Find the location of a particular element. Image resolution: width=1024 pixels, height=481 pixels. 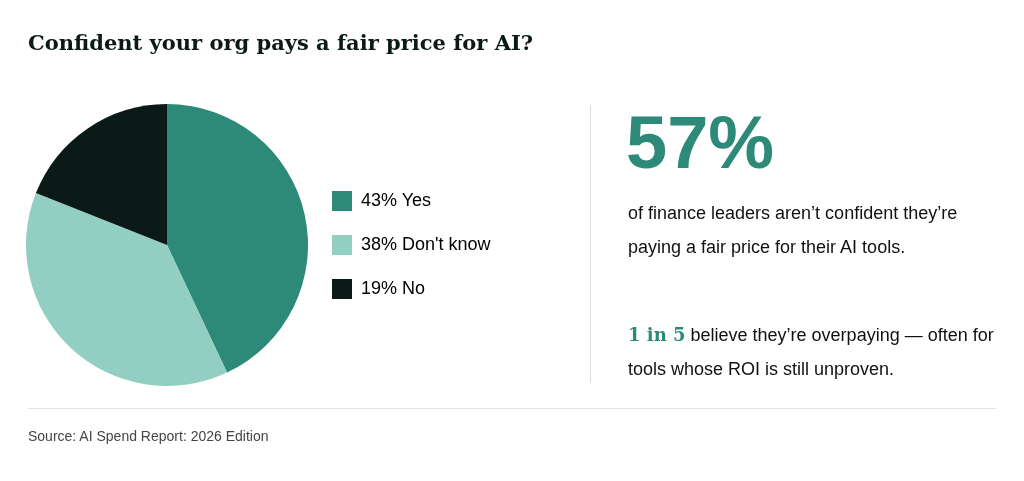

text: of finance leaders aren’t confident they’re paying a fair price for their AI tools. is located at coordinates (793, 230).